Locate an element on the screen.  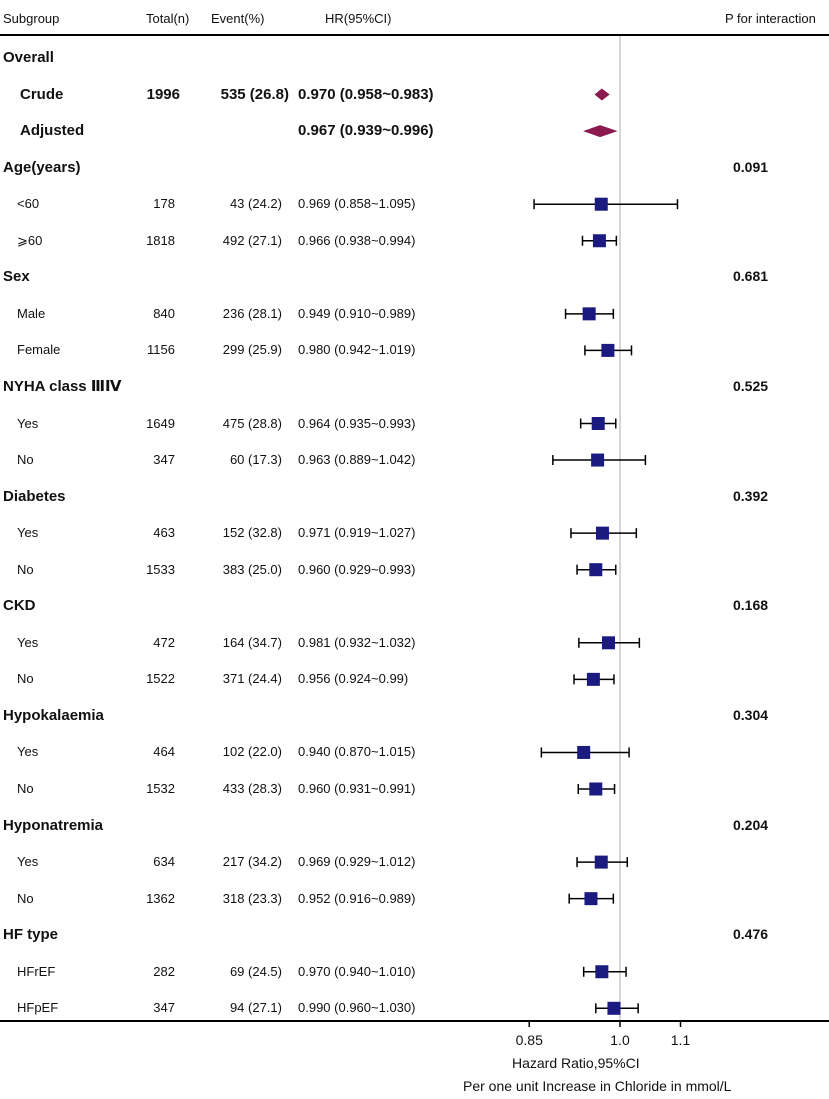
total-n: 1818 is located at coordinates (160, 240).